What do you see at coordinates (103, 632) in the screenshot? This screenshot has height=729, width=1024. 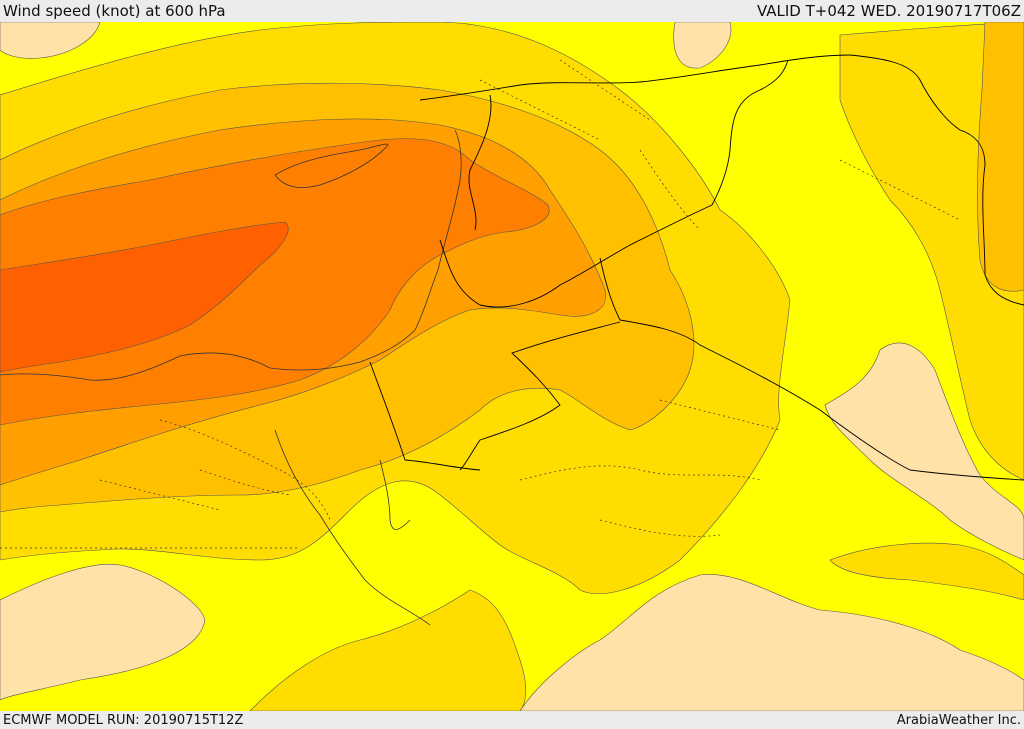 I see `band-light-sw` at bounding box center [103, 632].